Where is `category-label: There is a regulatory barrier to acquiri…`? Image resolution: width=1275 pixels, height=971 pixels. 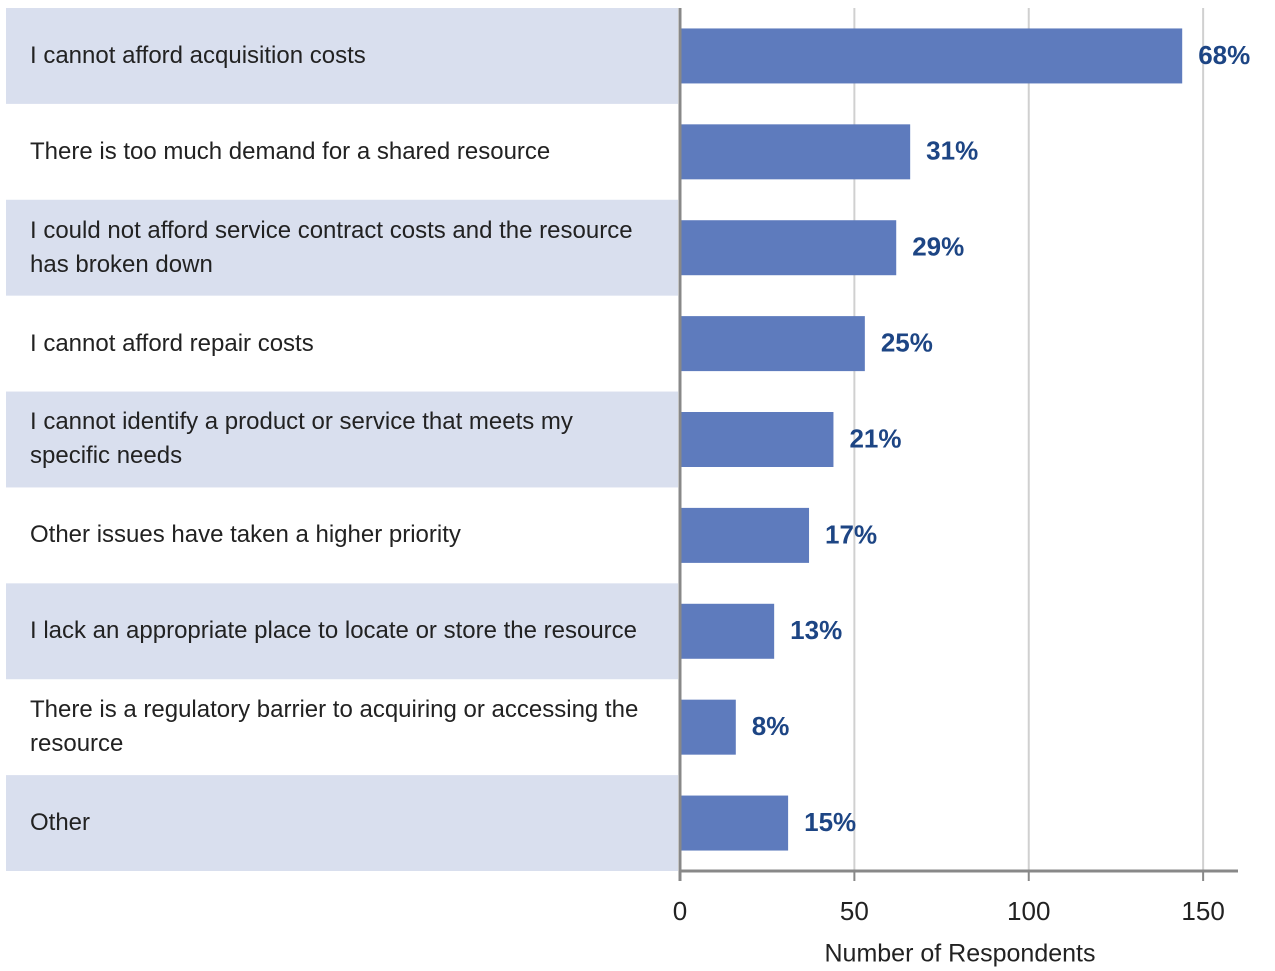
category-label: There is a regulatory barrier to acquiri… is located at coordinates (334, 727).